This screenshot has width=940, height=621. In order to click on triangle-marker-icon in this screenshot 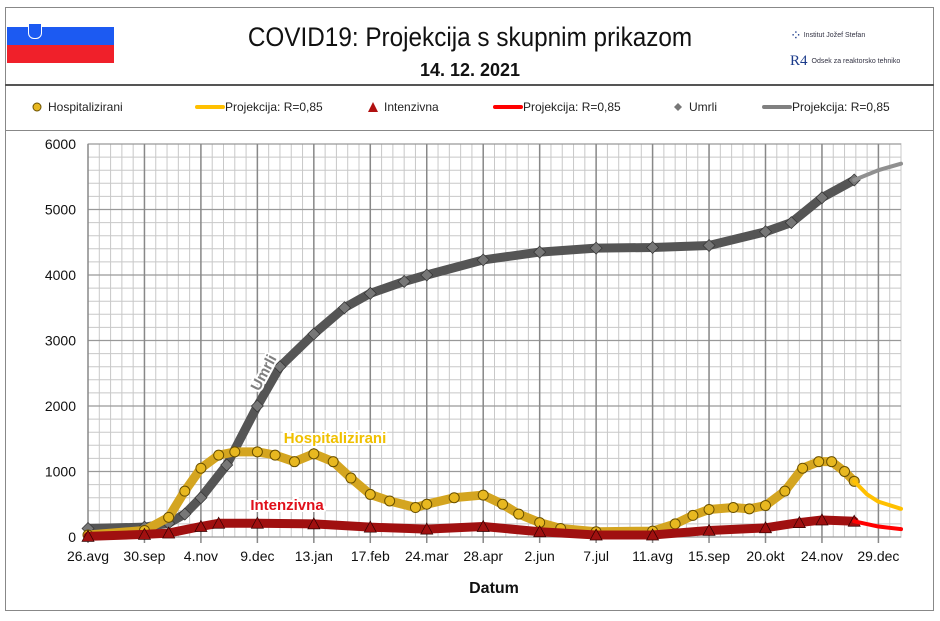, I will do `click(373, 107)`.